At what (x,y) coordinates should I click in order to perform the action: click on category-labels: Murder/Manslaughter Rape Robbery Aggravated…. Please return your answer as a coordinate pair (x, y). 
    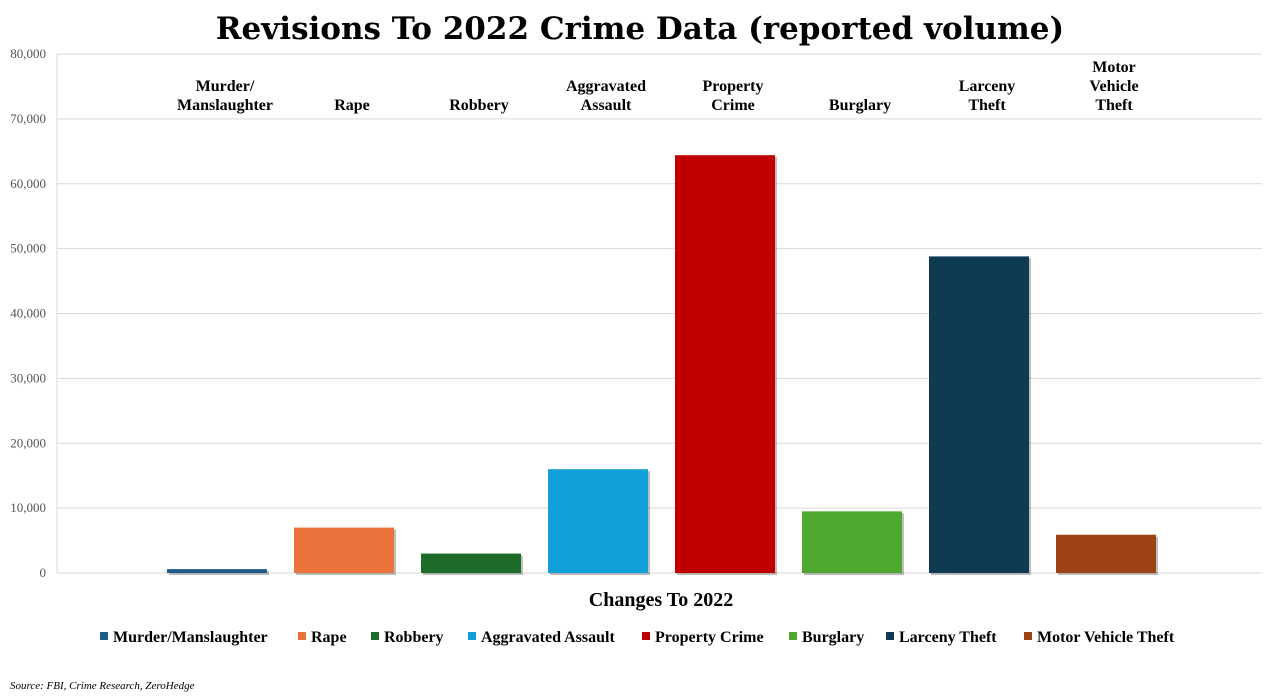
    Looking at the image, I should click on (658, 86).